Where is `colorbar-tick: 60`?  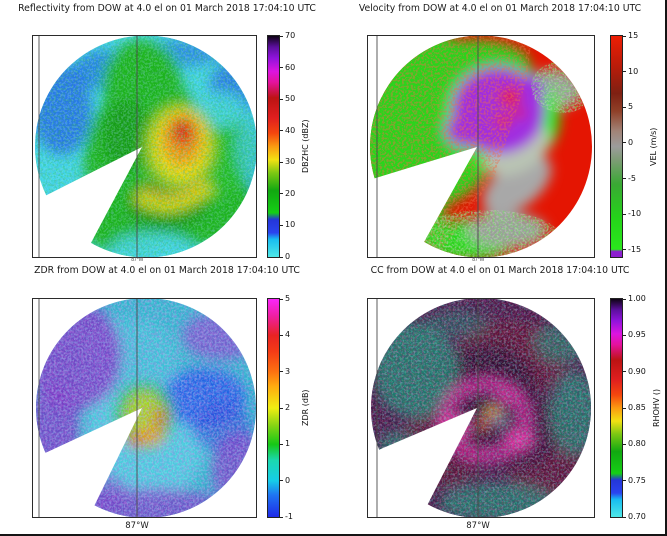 colorbar-tick: 60 is located at coordinates (287, 68).